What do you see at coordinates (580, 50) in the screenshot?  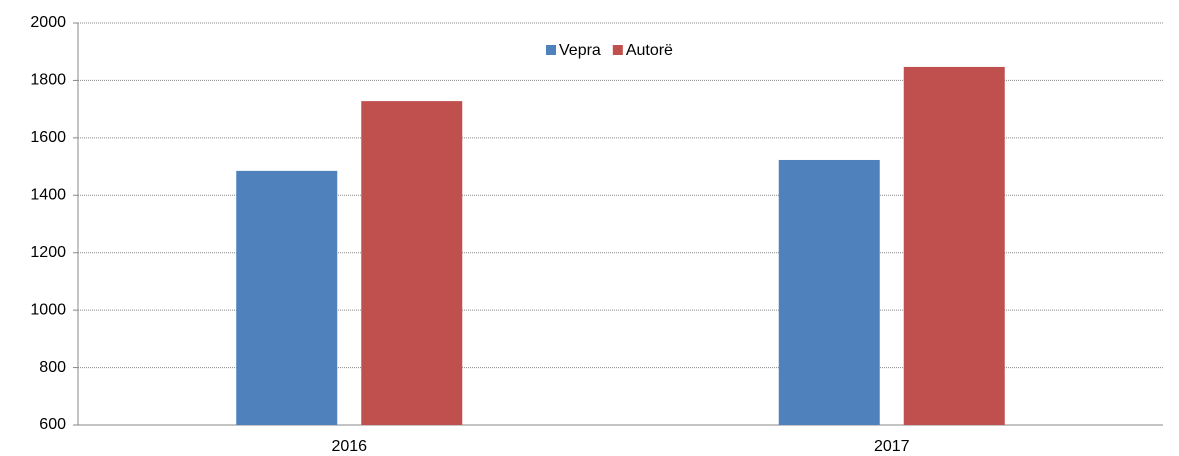 I see `legend-label: Vepra` at bounding box center [580, 50].